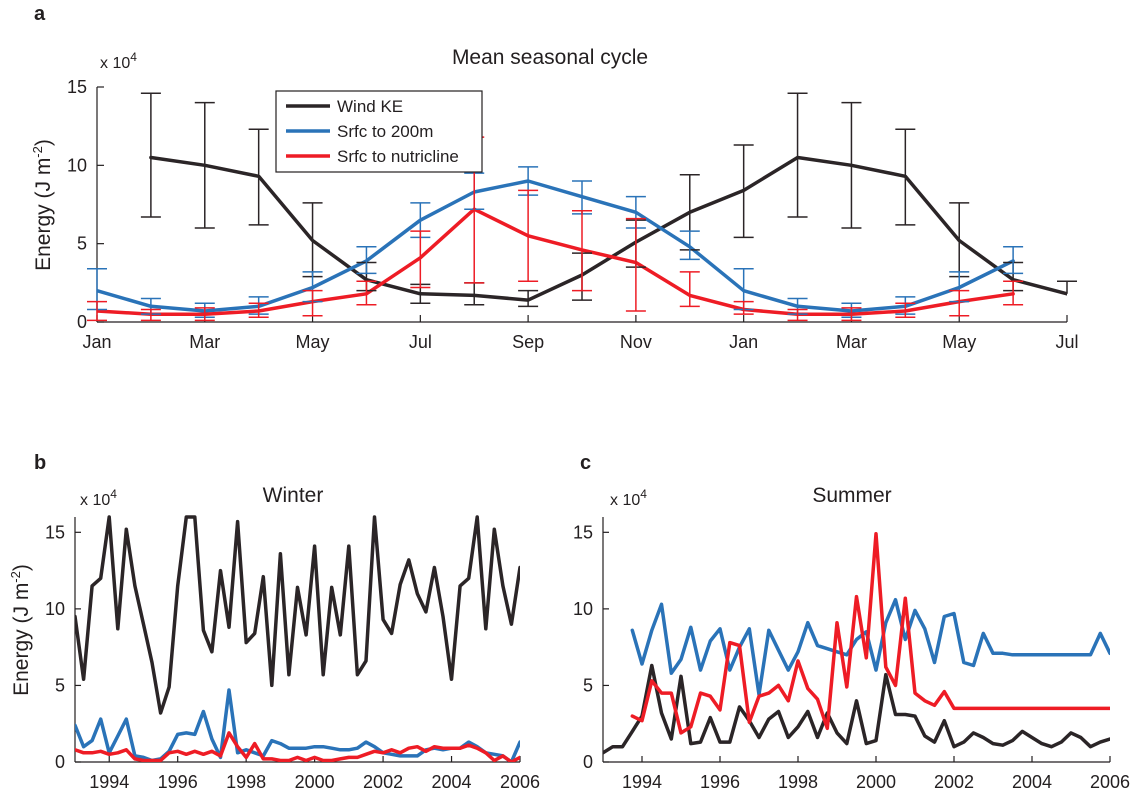 The image size is (1132, 789). What do you see at coordinates (636, 342) in the screenshot?
I see `x-tick-label: Nov` at bounding box center [636, 342].